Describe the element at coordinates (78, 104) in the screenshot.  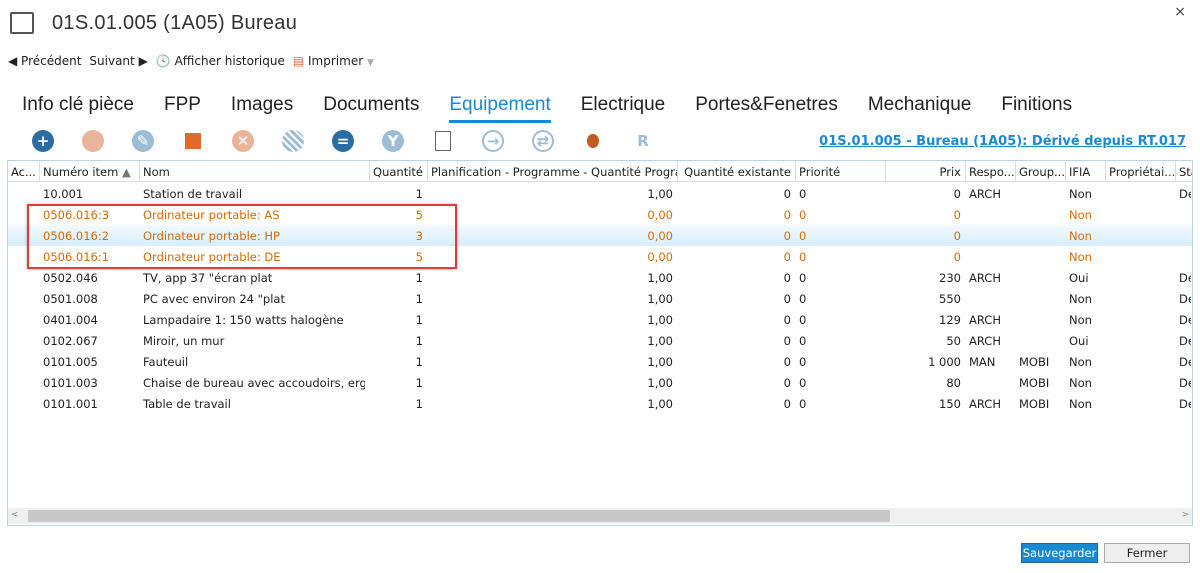
I see `tab-info-cl-pi-ce: Info clé pièce` at that location.